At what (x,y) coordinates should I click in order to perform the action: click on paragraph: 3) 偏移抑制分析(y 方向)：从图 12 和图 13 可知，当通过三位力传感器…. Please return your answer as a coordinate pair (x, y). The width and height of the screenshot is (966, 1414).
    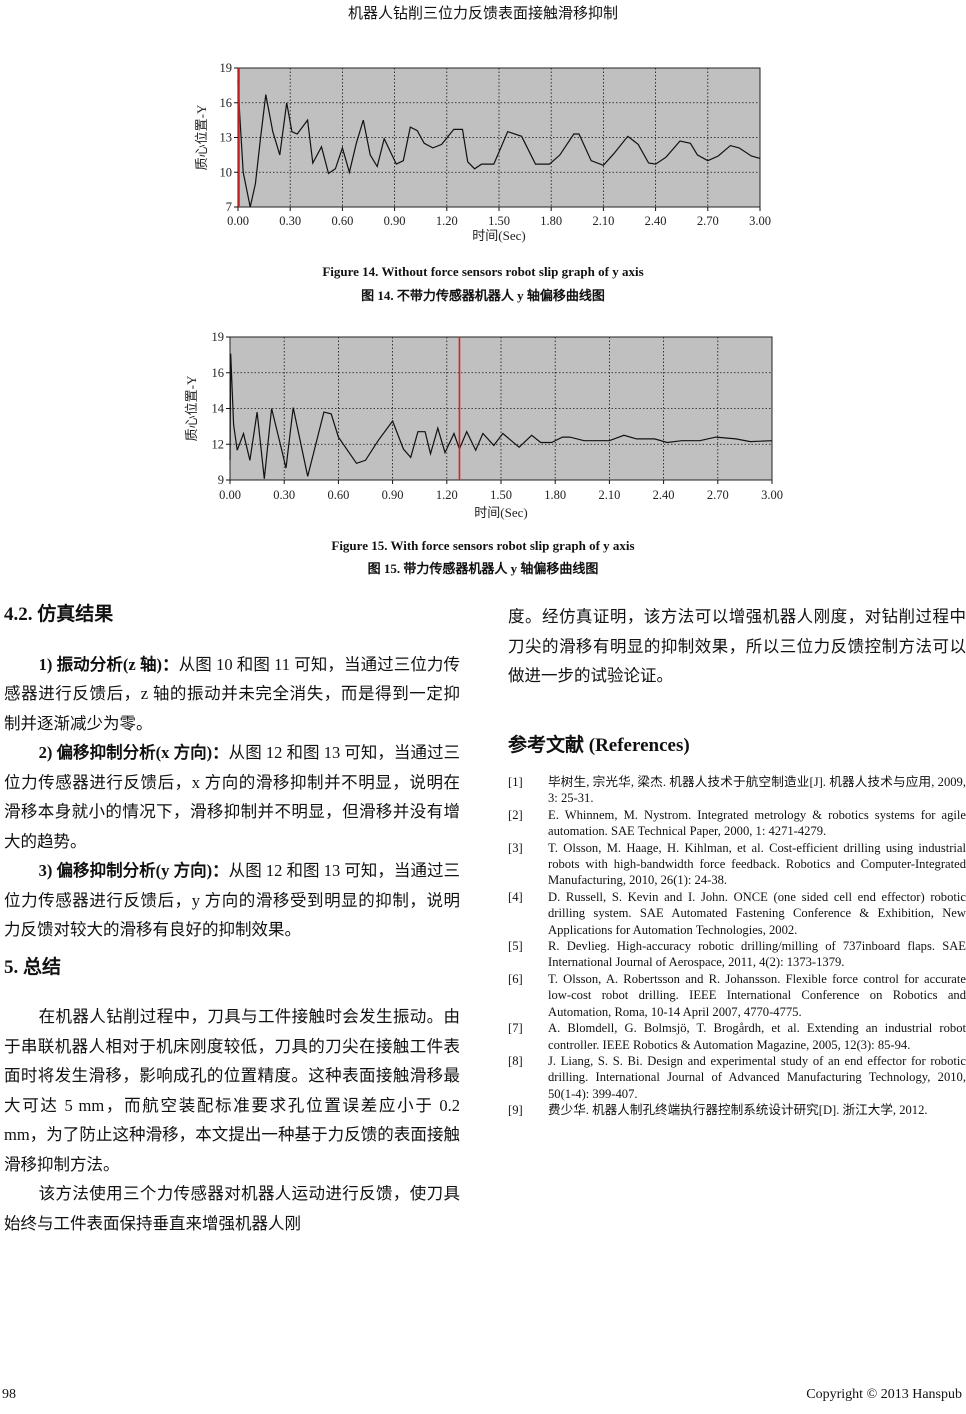
    Looking at the image, I should click on (232, 900).